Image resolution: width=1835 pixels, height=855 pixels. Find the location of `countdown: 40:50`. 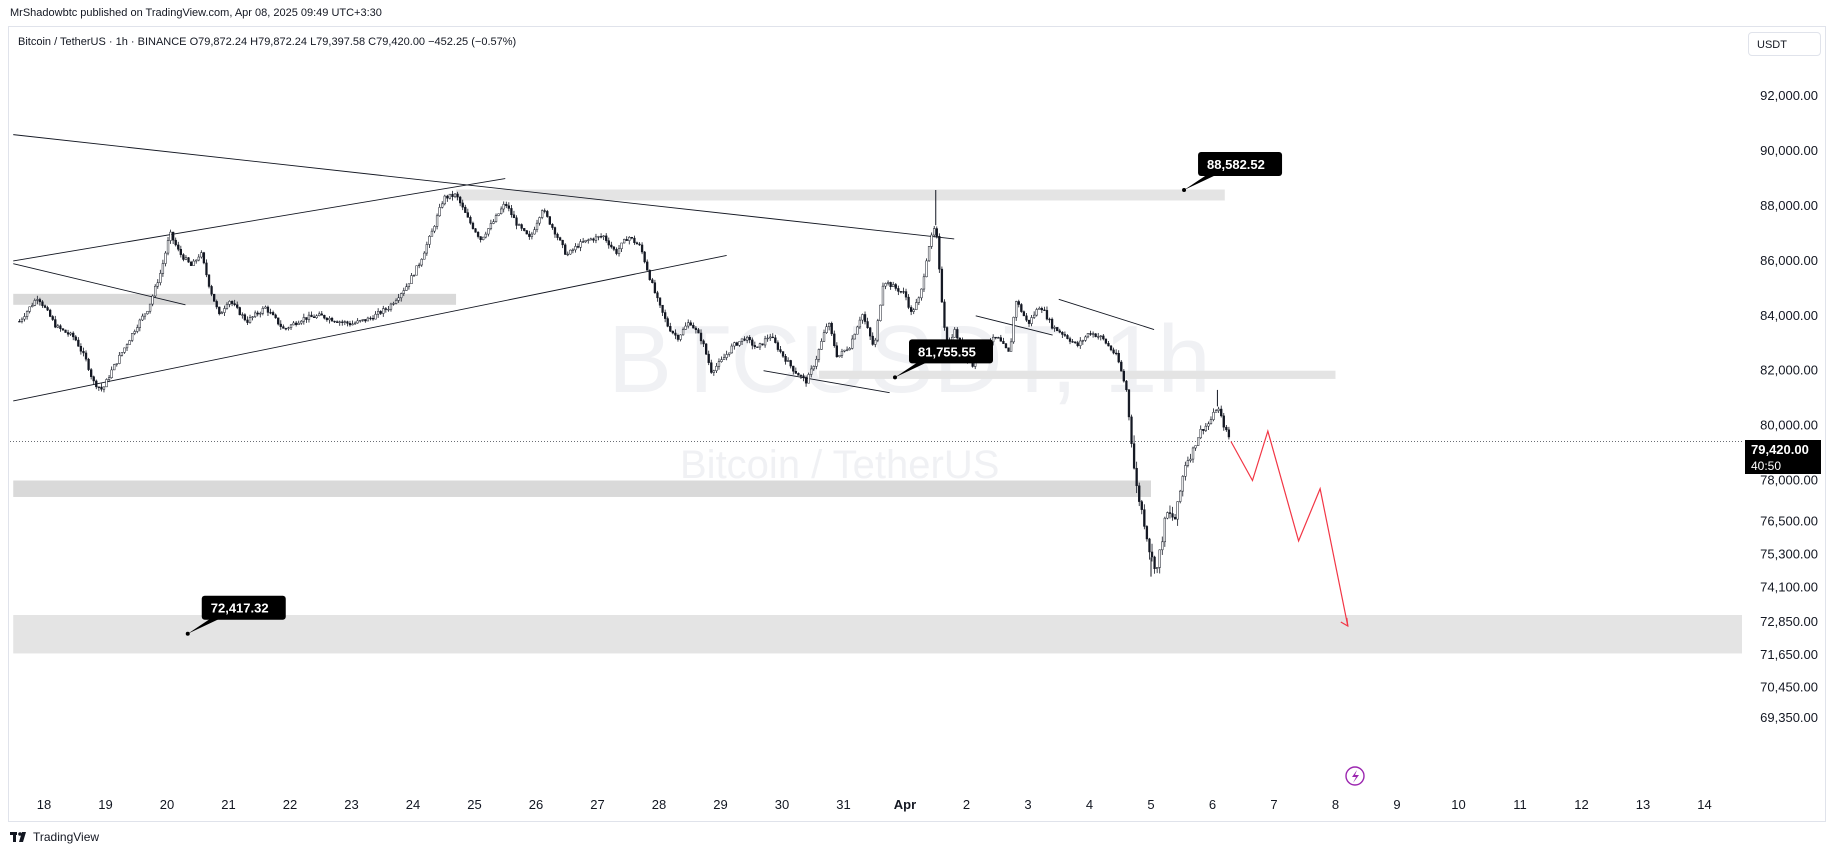

countdown: 40:50 is located at coordinates (1766, 466).